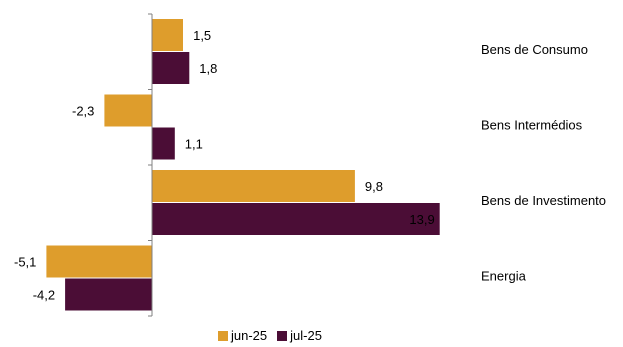 The width and height of the screenshot is (623, 347). I want to click on data-label-jul-25-bens-de-investimento: 13,9, so click(421, 219).